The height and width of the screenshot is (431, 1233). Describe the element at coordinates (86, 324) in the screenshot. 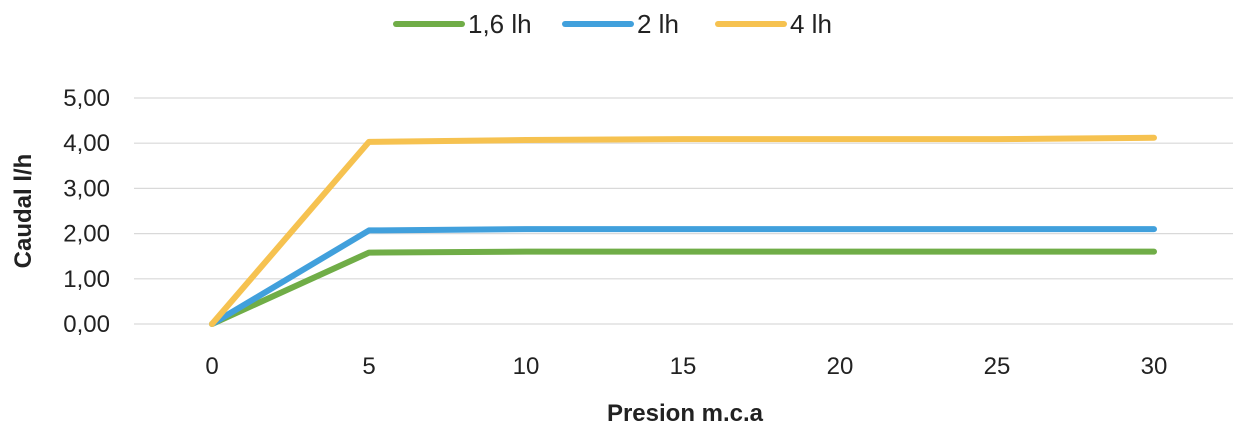

I see `y-tick-label: 0,00` at that location.